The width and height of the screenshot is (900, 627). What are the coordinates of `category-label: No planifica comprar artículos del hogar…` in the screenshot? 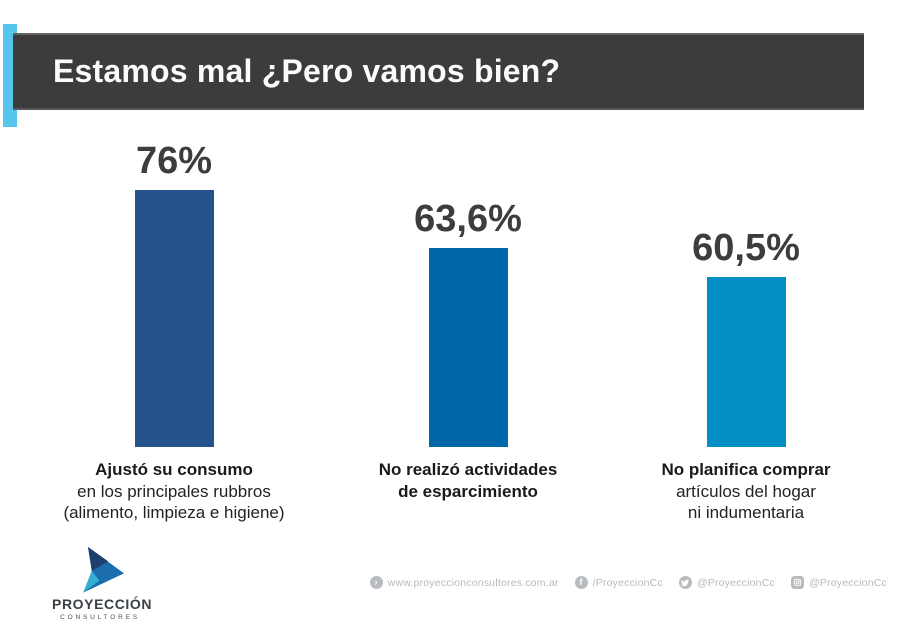 It's located at (743, 491).